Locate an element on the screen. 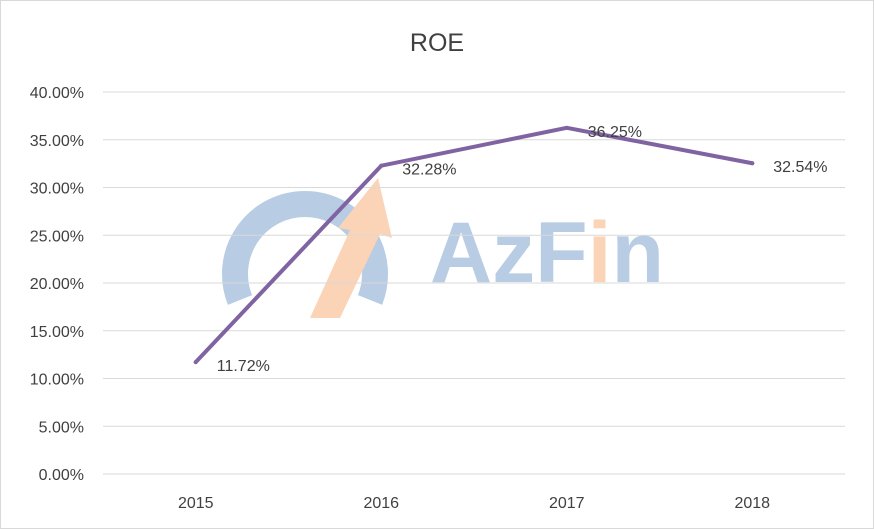 The width and height of the screenshot is (874, 529). x-tick-label: 2017 is located at coordinates (567, 503).